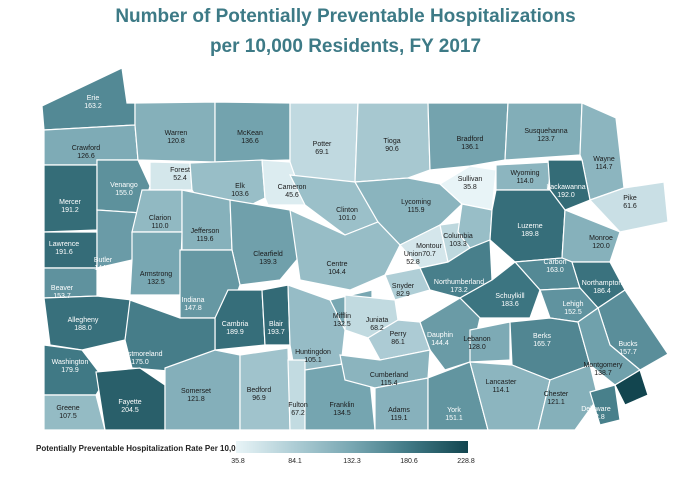 This screenshot has width=691, height=489. Describe the element at coordinates (70, 202) in the screenshot. I see `county-name: Mercer` at that location.